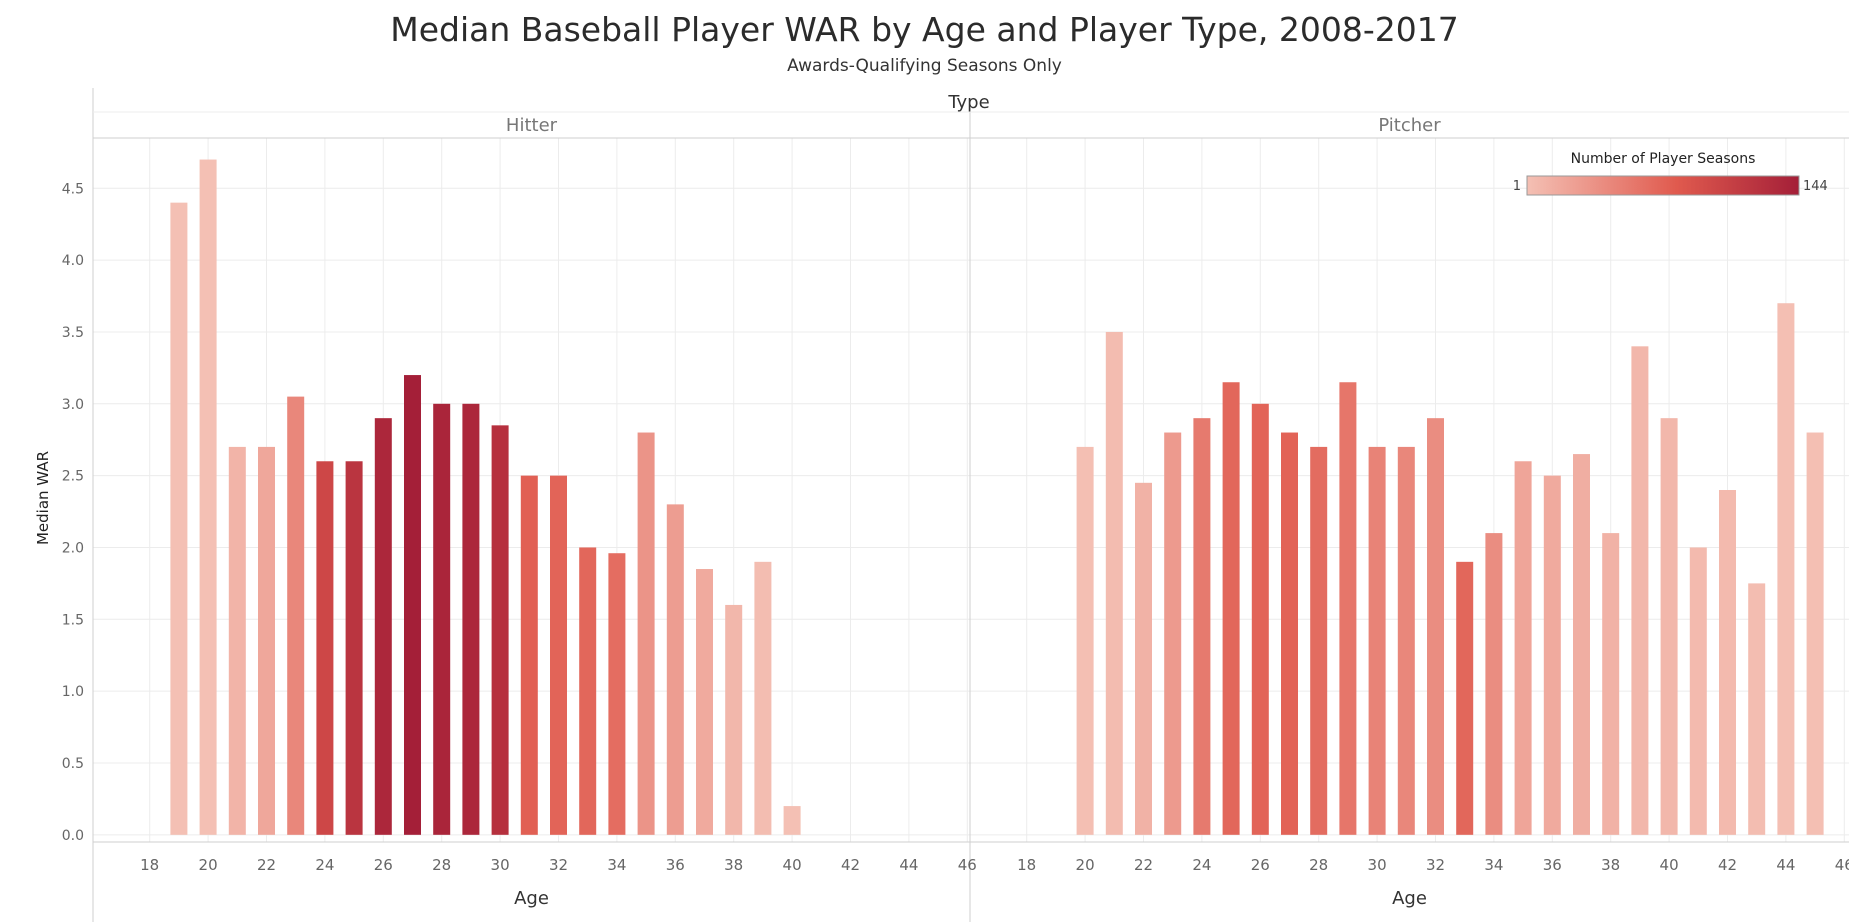 The width and height of the screenshot is (1849, 922). I want to click on y-tick-label: 4.0, so click(73, 261).